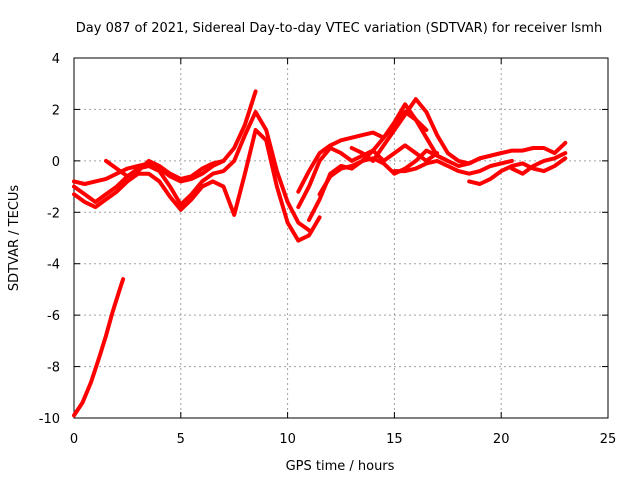 Image resolution: width=640 pixels, height=480 pixels. What do you see at coordinates (56, 59) in the screenshot?
I see `y-tick-label: 4` at bounding box center [56, 59].